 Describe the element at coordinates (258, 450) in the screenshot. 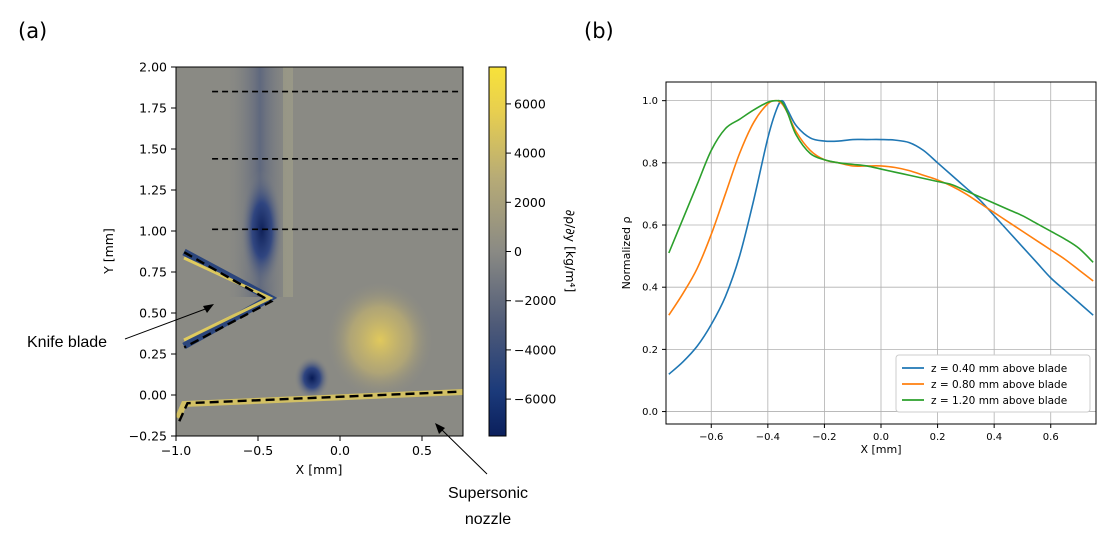

I see `heatmap-x-tick-label: −0.5` at that location.